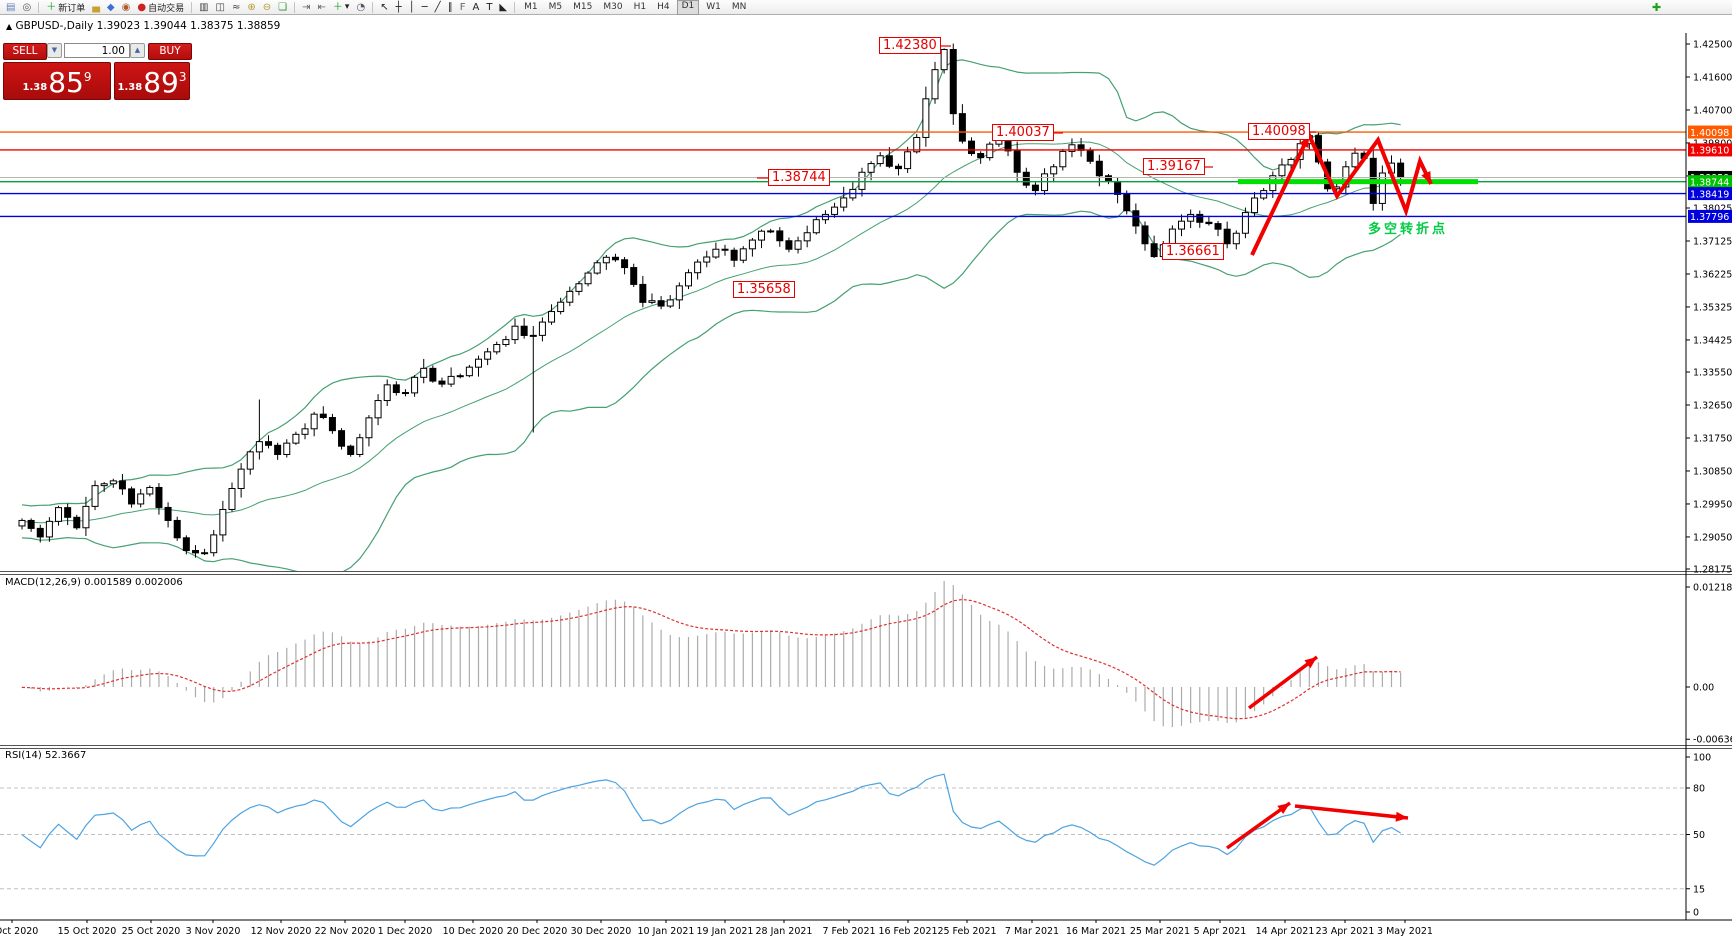 The width and height of the screenshot is (1732, 939). Describe the element at coordinates (1408, 229) in the screenshot. I see `cn-turning-point-note: 多空转折点` at that location.